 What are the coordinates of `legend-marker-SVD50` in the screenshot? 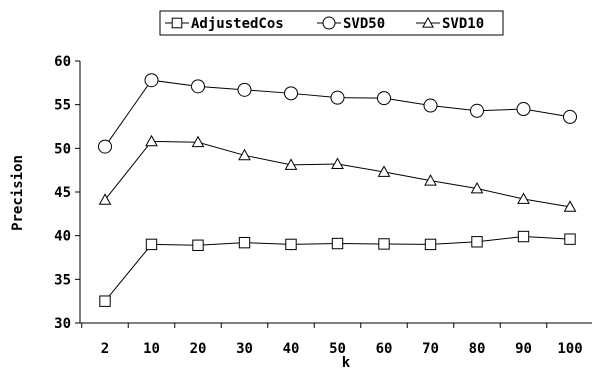 It's located at (329, 23).